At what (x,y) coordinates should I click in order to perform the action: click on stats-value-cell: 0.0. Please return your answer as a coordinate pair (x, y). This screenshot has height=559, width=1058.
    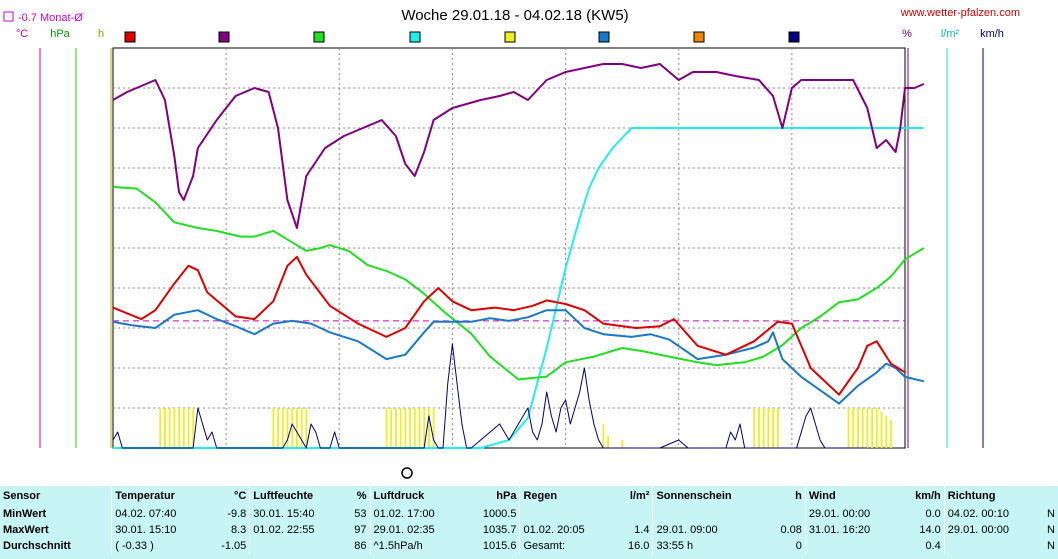
    Looking at the image, I should click on (933, 514).